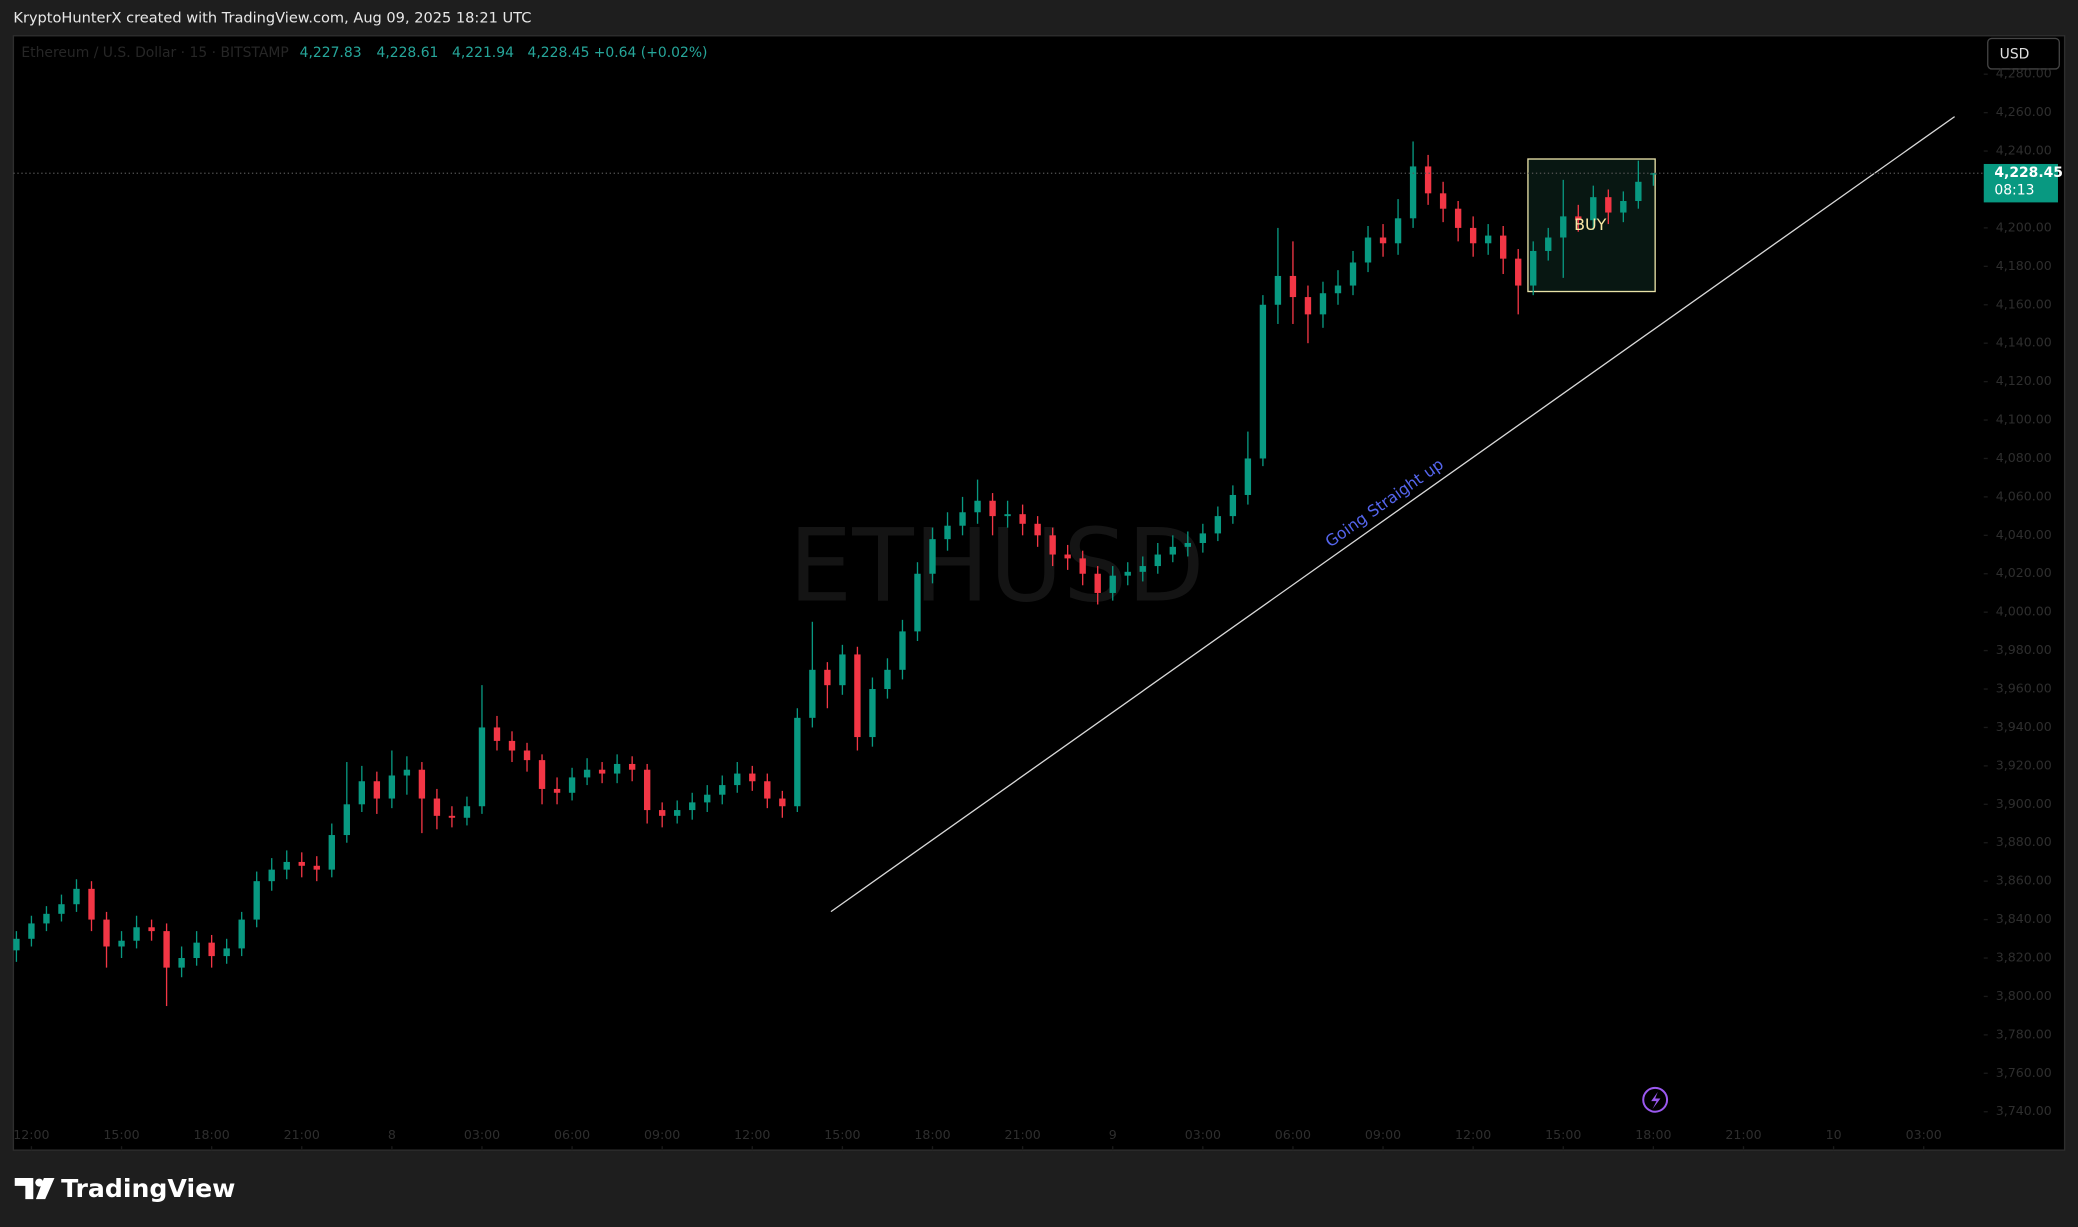 This screenshot has height=1227, width=2078. Describe the element at coordinates (2024, 1072) in the screenshot. I see `y-tick-label: 3,760.00` at that location.